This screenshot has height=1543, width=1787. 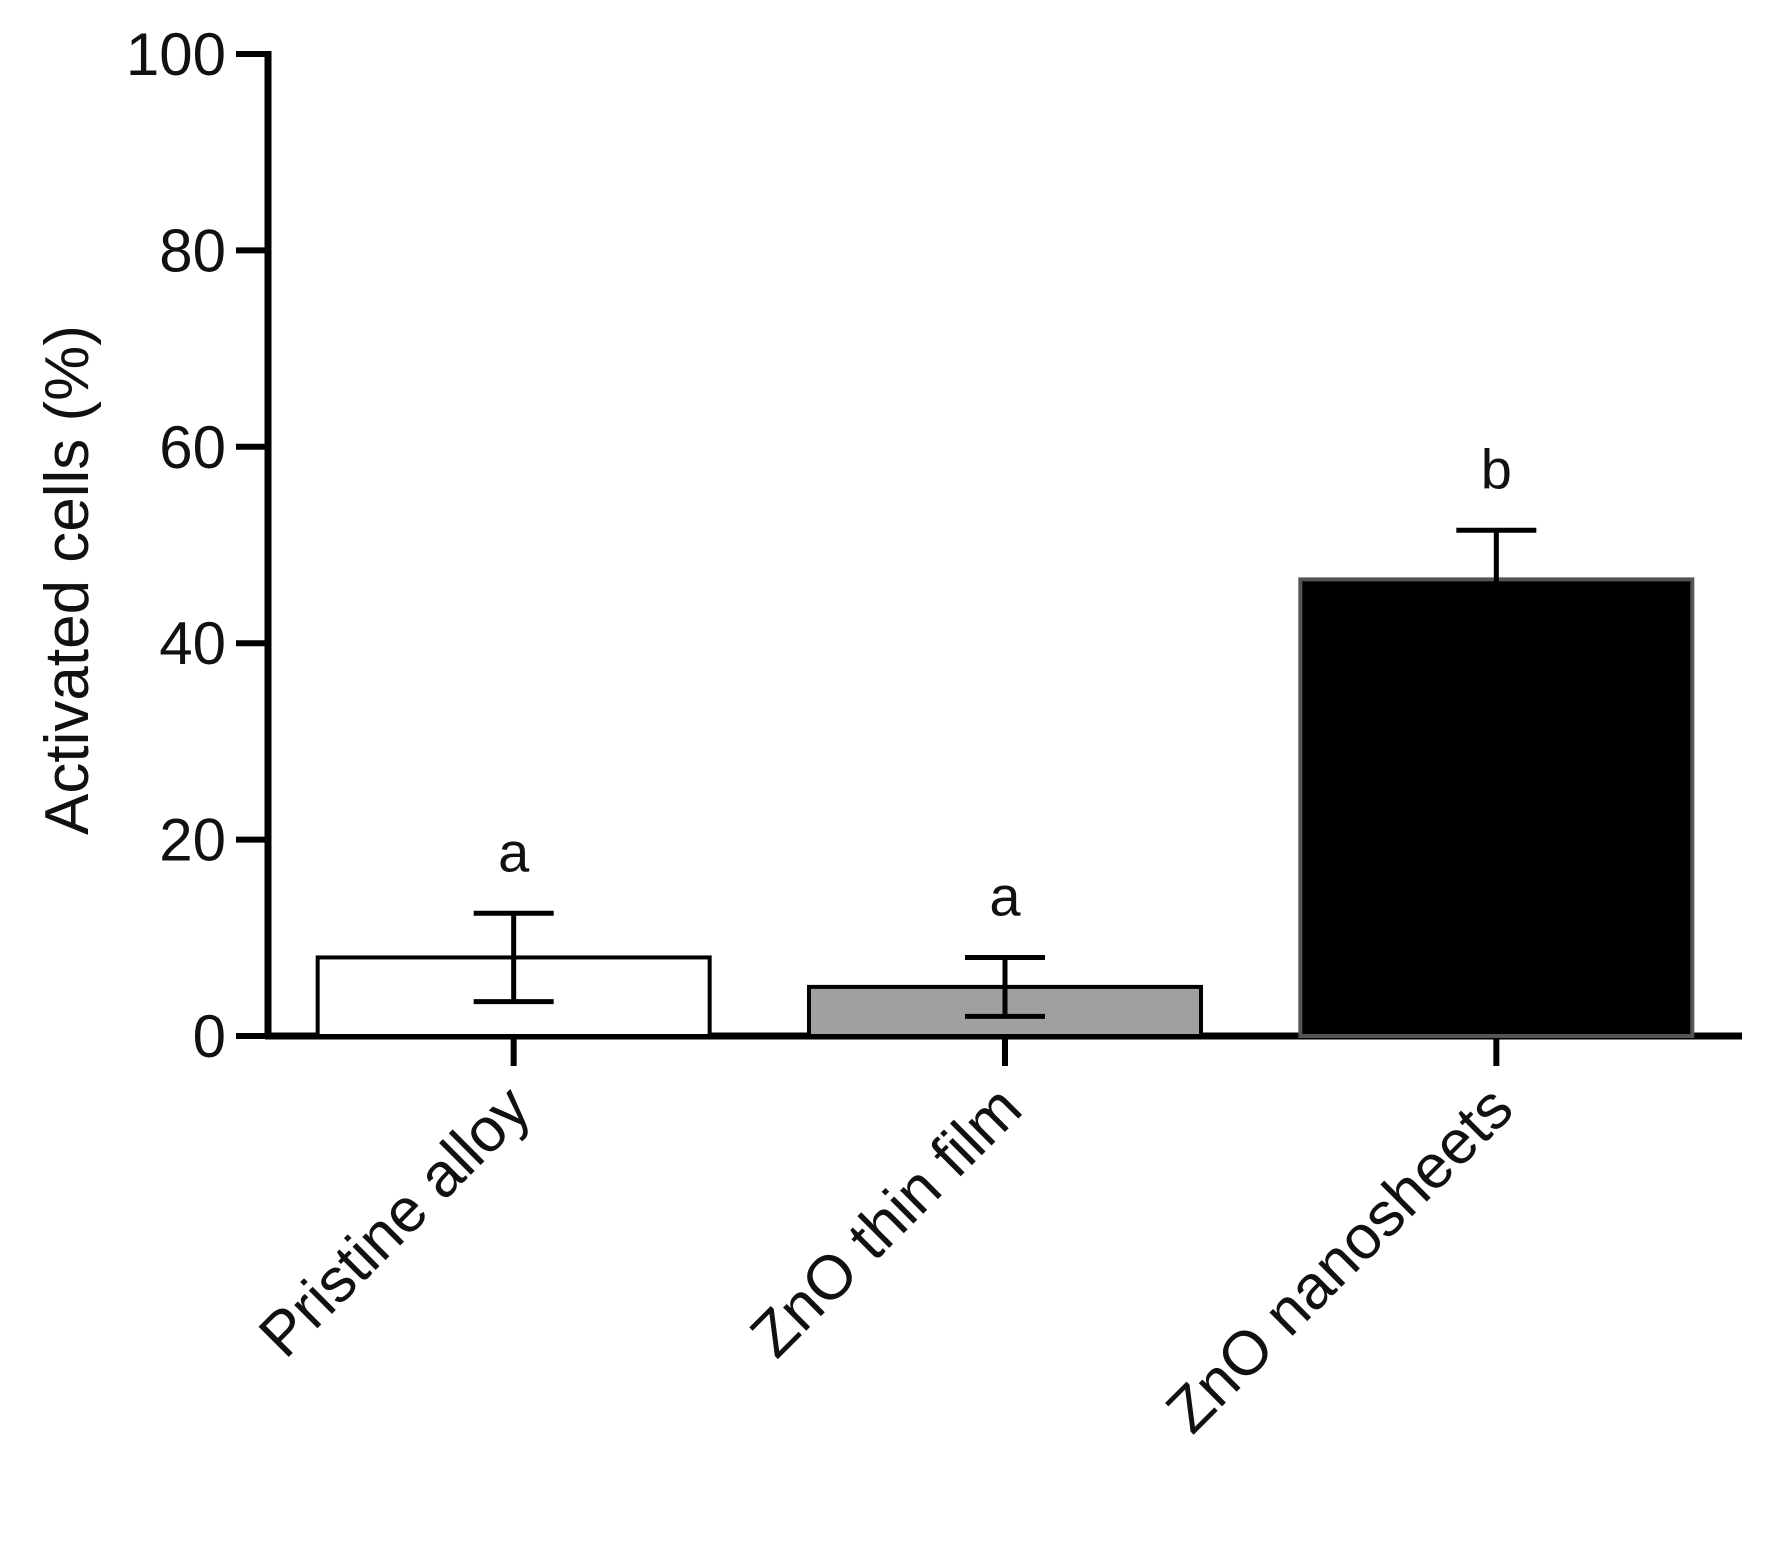 I want to click on x-category-label: ZnO thin film, so click(x=886, y=1221).